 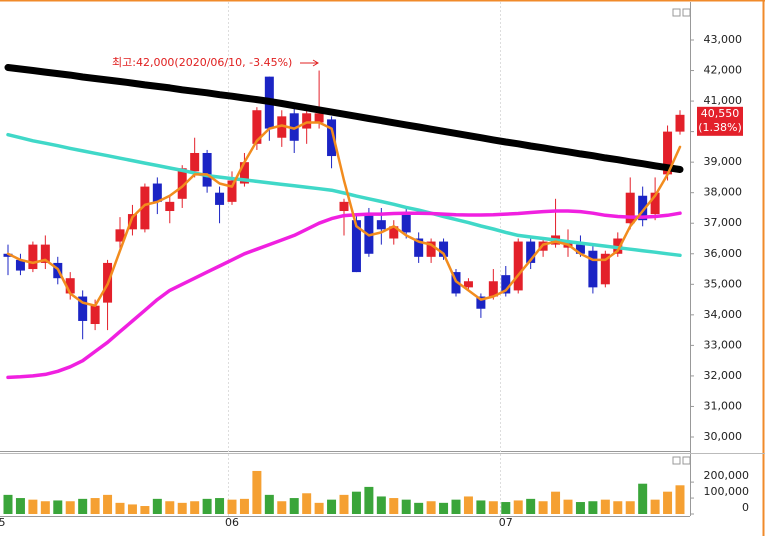 What do you see at coordinates (723, 70) in the screenshot?
I see `y-tick-label: 42,000` at bounding box center [723, 70].